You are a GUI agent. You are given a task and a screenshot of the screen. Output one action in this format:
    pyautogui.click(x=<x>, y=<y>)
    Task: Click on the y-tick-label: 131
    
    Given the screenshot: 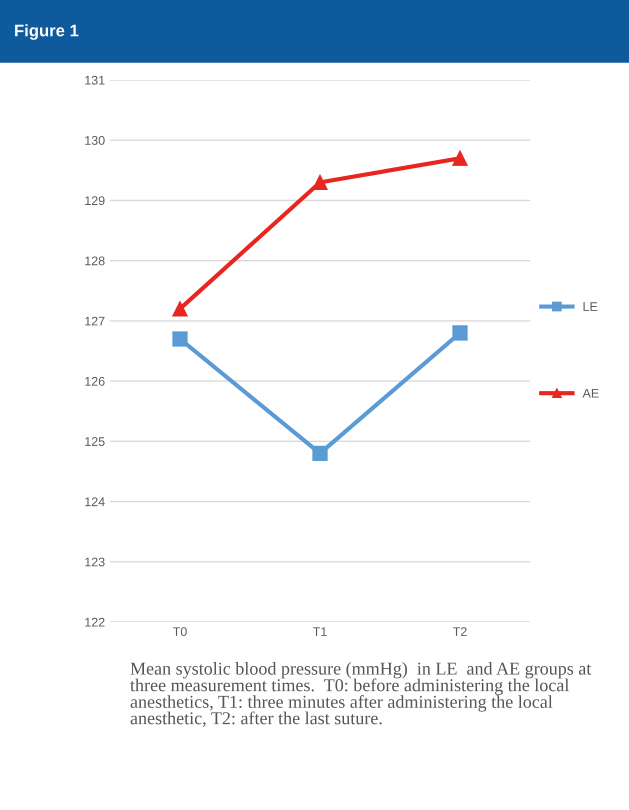 What is the action you would take?
    pyautogui.click(x=95, y=80)
    